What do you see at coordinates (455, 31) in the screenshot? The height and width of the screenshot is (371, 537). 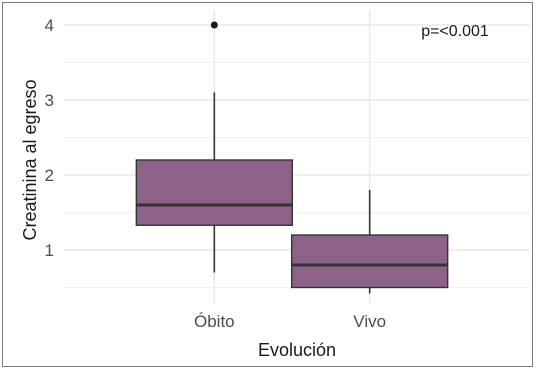 I see `p-value-annotation: p=<0.001` at bounding box center [455, 31].